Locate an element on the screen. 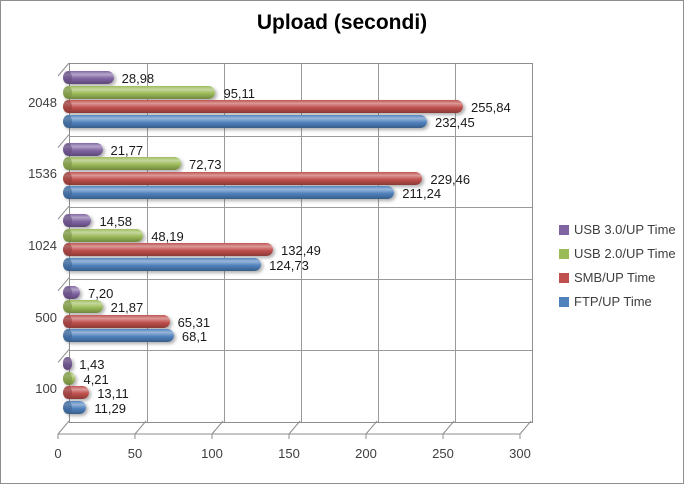 This screenshot has height=484, width=684. legend-item-smb-up-time: SMB/UP Time is located at coordinates (617, 277).